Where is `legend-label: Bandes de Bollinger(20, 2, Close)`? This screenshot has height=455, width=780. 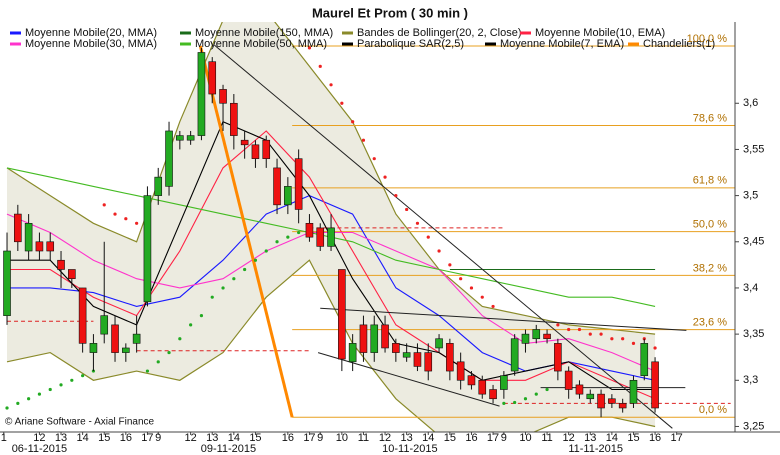
legend-label: Bandes de Bollinger(20, 2, Close) is located at coordinates (439, 33).